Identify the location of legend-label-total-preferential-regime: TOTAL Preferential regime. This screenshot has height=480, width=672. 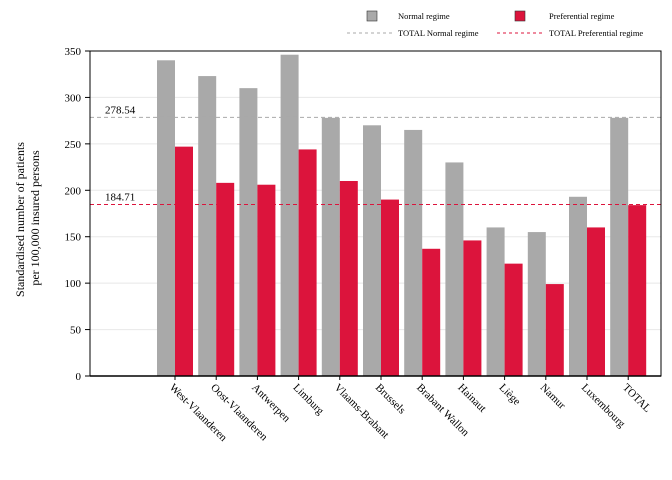
(596, 33).